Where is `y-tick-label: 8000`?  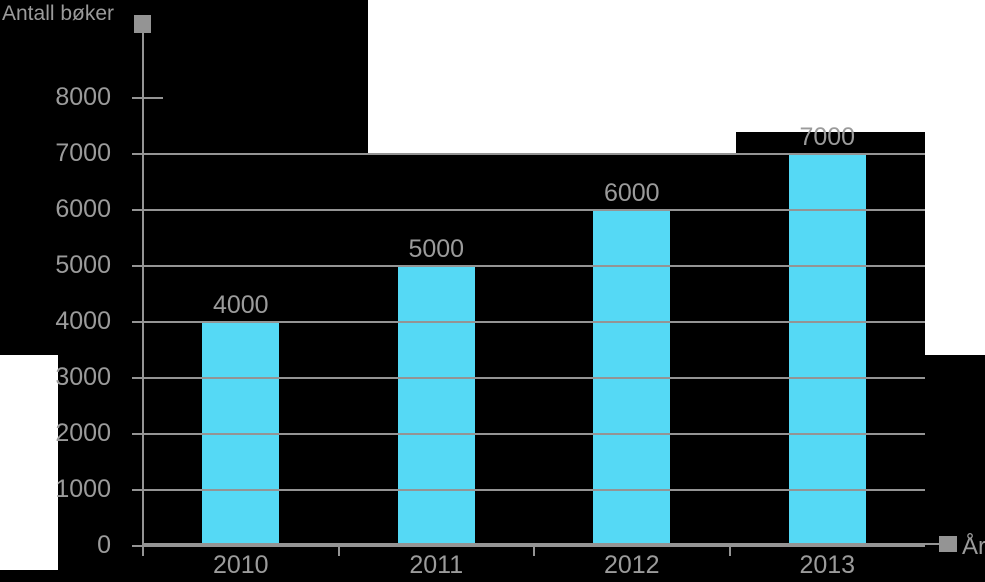
y-tick-label: 8000 is located at coordinates (83, 97).